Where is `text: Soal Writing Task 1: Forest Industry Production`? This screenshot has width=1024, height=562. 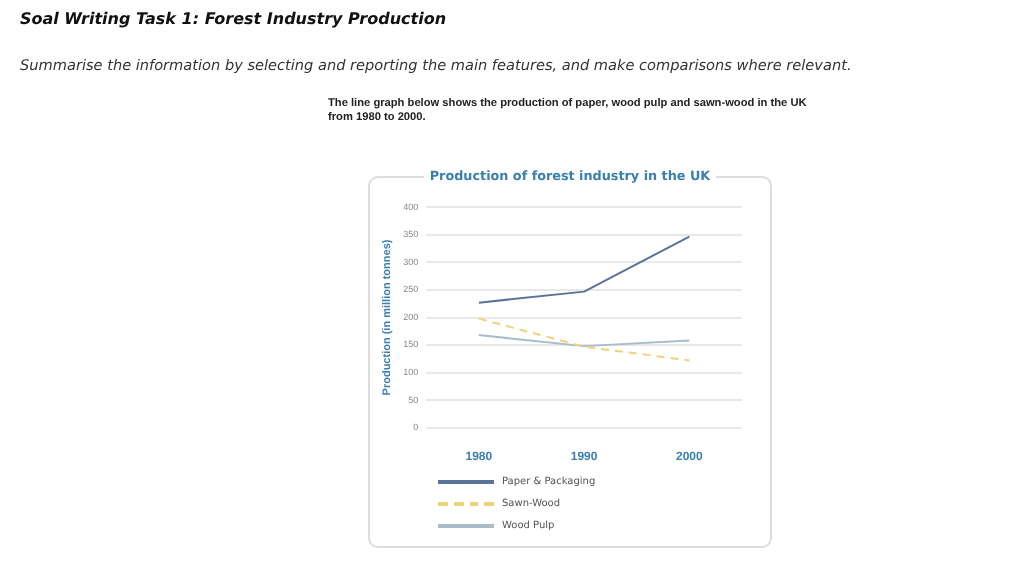 text: Soal Writing Task 1: Forest Industry Production is located at coordinates (233, 19).